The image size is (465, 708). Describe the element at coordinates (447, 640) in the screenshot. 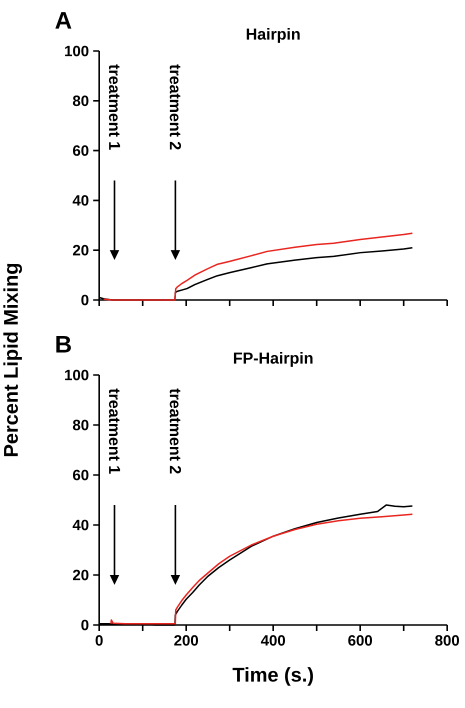

I see `x-tick-label: 800` at that location.